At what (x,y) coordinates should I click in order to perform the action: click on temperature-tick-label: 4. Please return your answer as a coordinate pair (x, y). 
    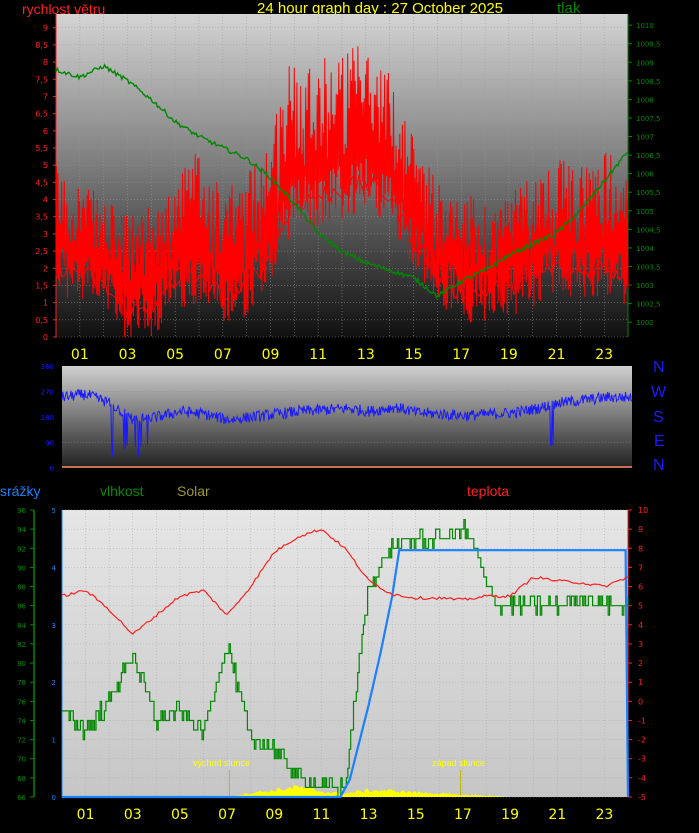
    Looking at the image, I should click on (640, 625).